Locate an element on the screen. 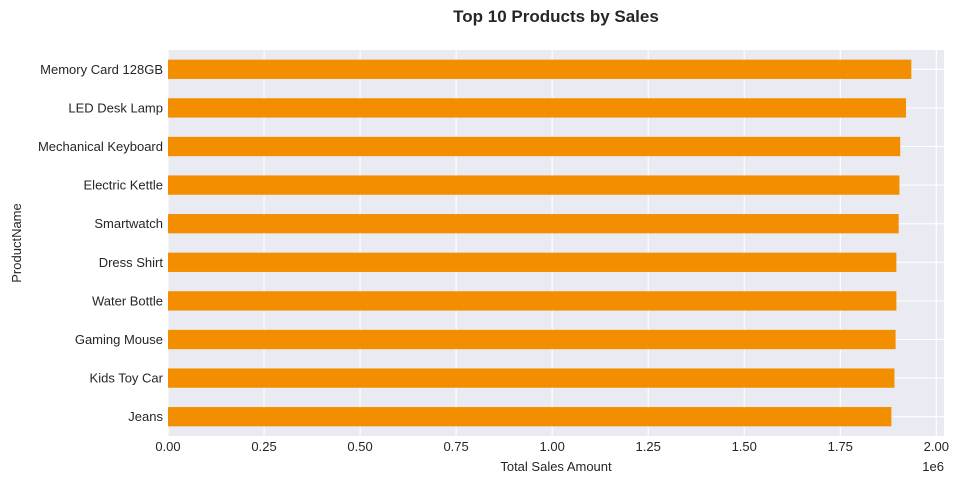 This screenshot has width=954, height=484. chart-title: Top 10 Products by Sales is located at coordinates (556, 16).